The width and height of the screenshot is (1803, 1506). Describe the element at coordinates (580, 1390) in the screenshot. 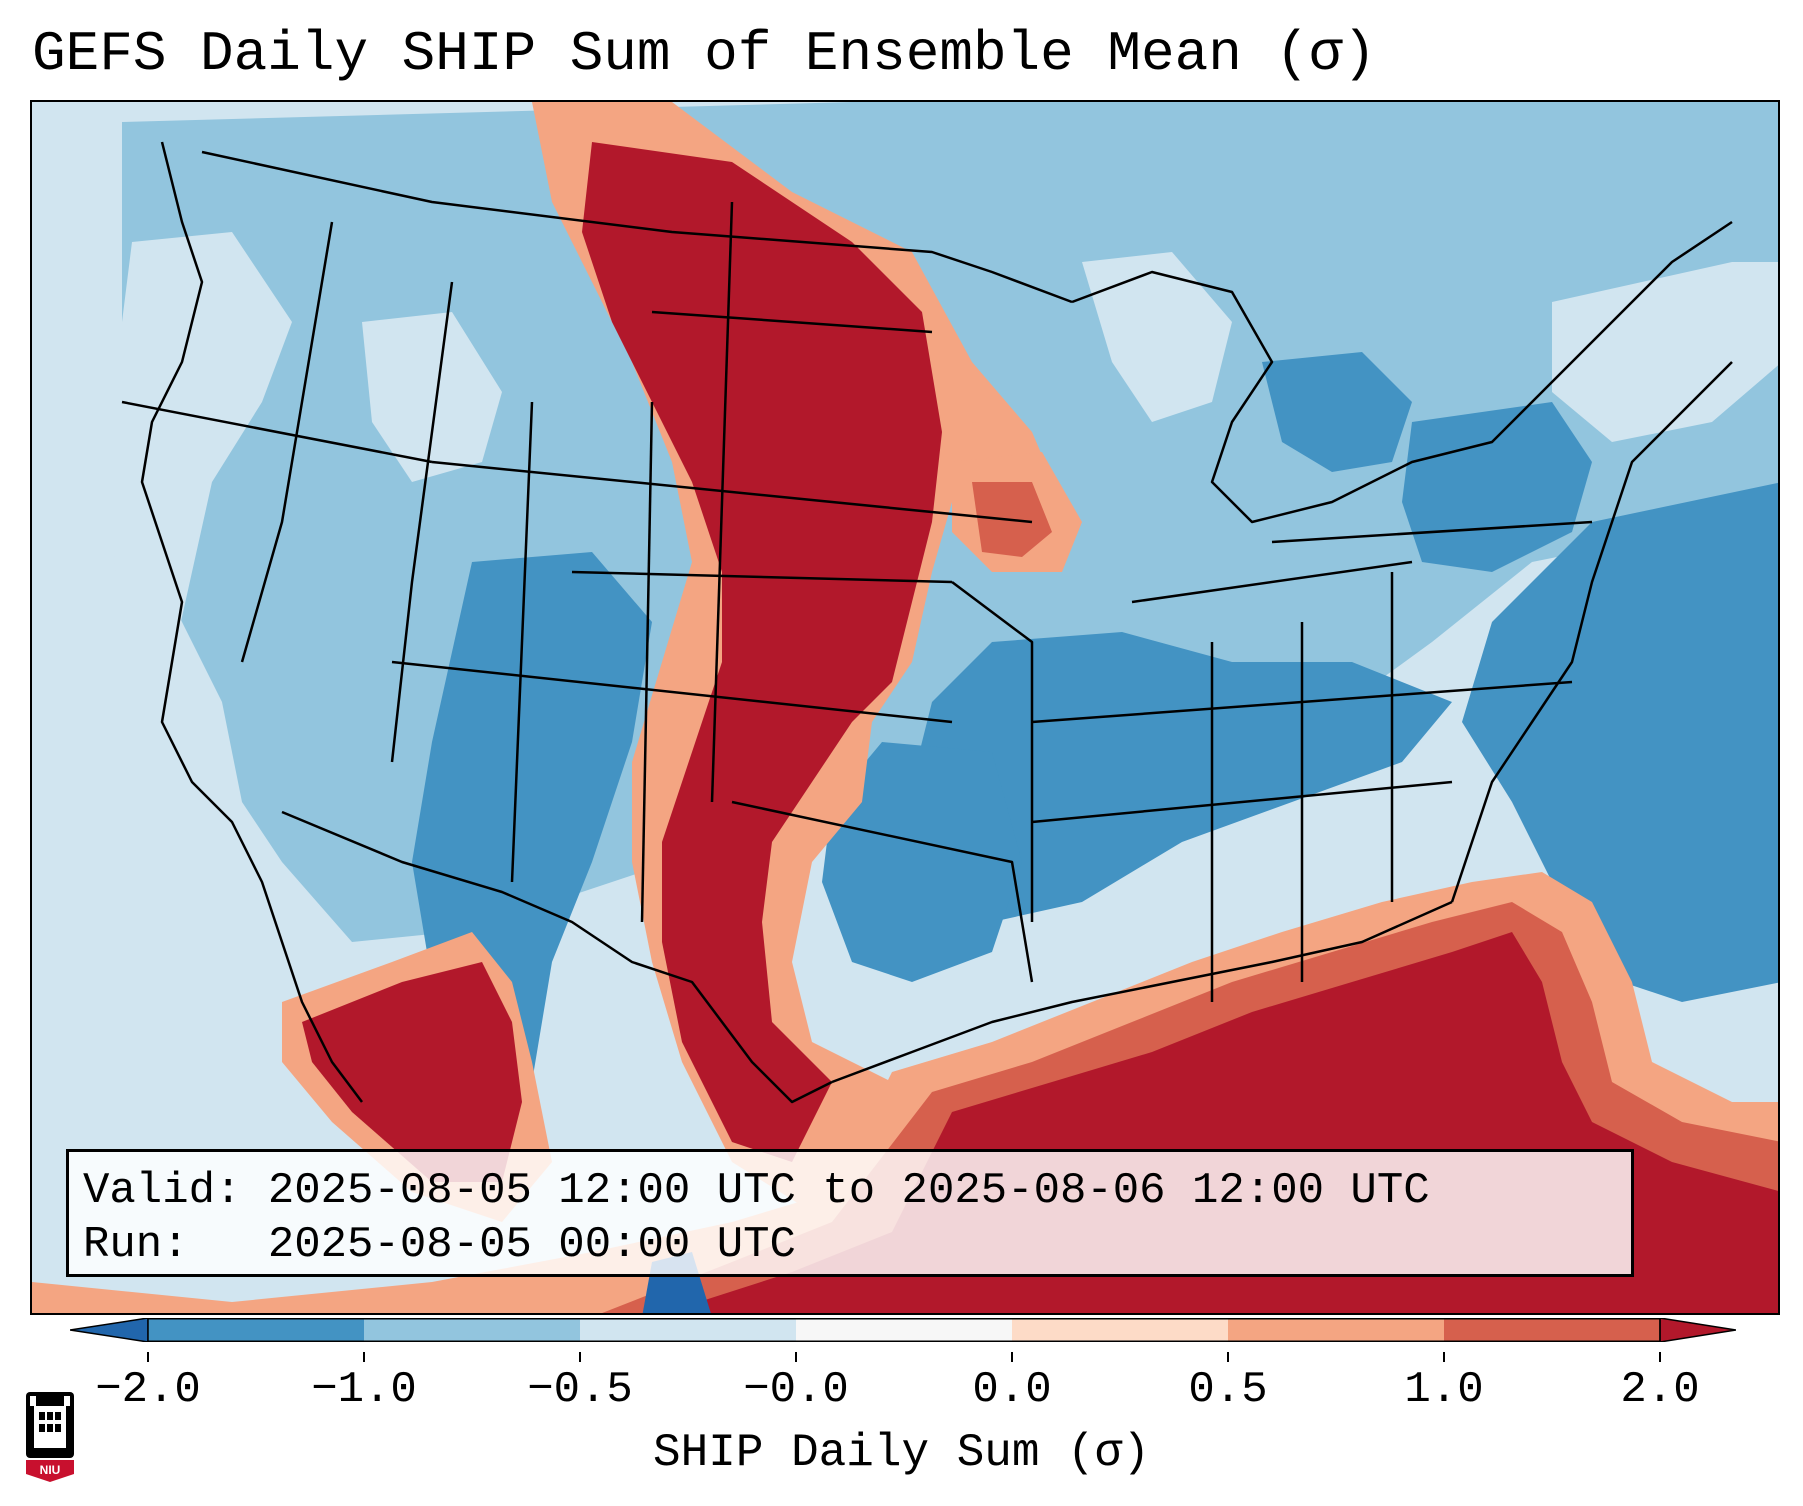

I see `tick-label: −0.5` at that location.